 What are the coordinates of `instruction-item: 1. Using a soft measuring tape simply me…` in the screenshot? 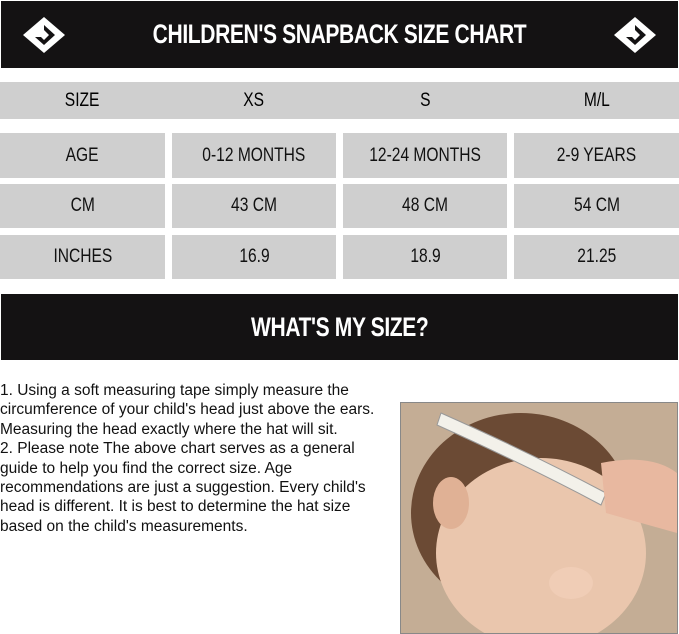 It's located at (187, 410).